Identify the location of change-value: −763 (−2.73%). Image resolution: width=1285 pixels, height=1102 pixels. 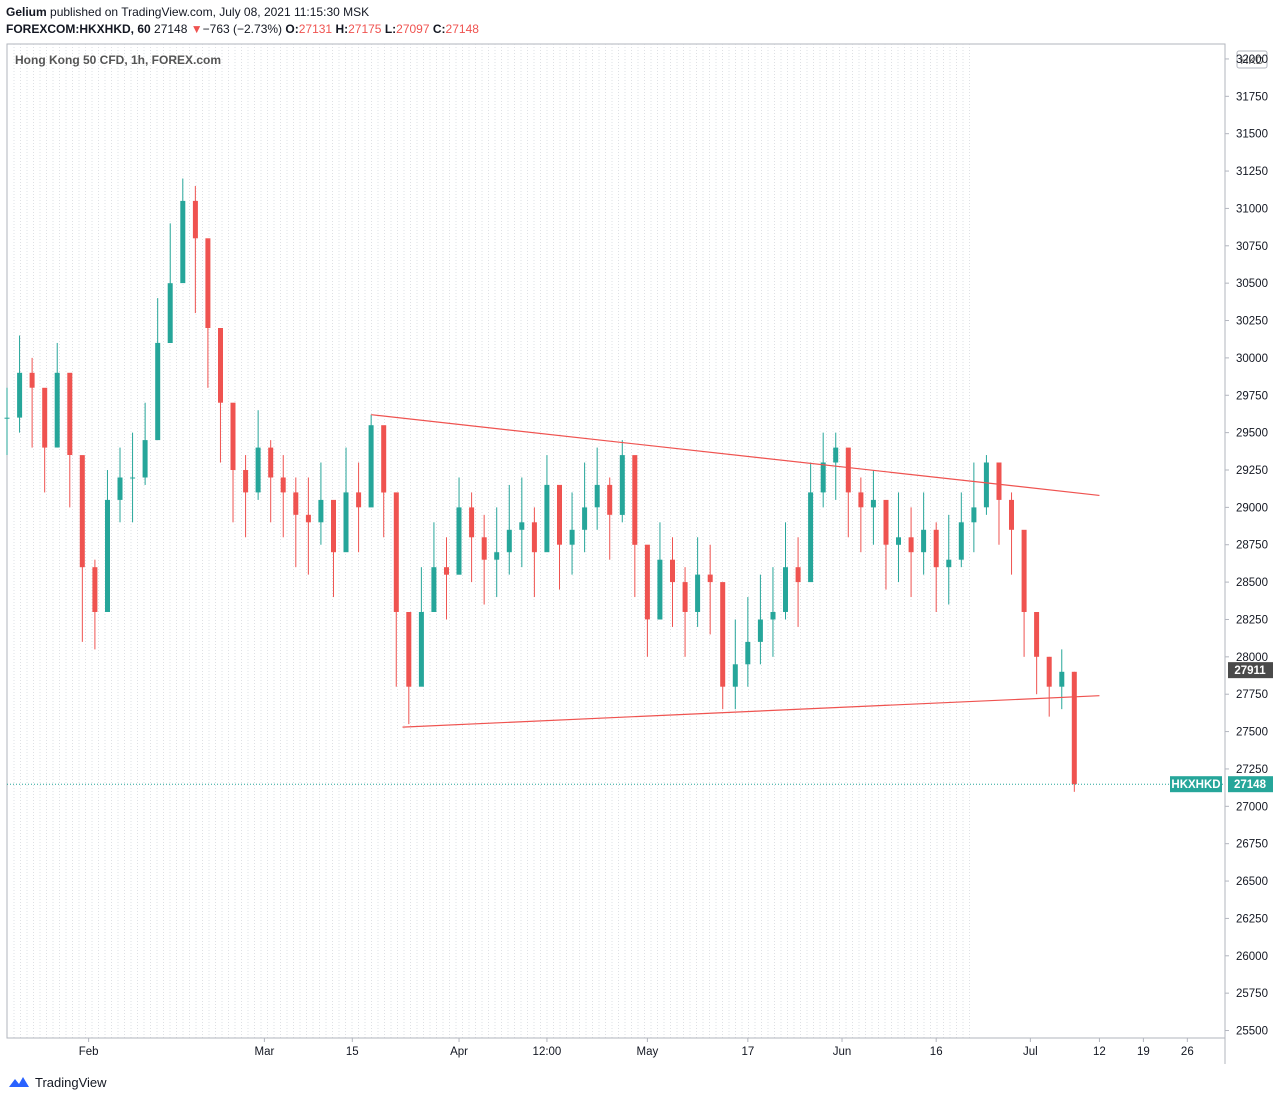
(242, 29).